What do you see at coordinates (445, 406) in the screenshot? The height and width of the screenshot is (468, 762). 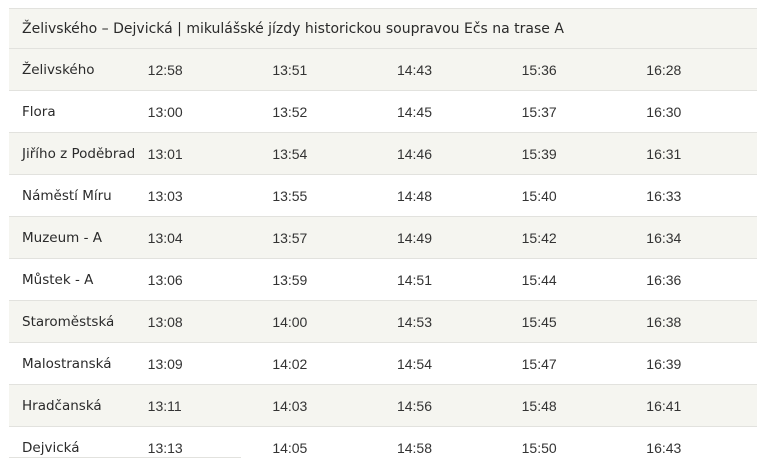 I see `departure-time: 14:56` at bounding box center [445, 406].